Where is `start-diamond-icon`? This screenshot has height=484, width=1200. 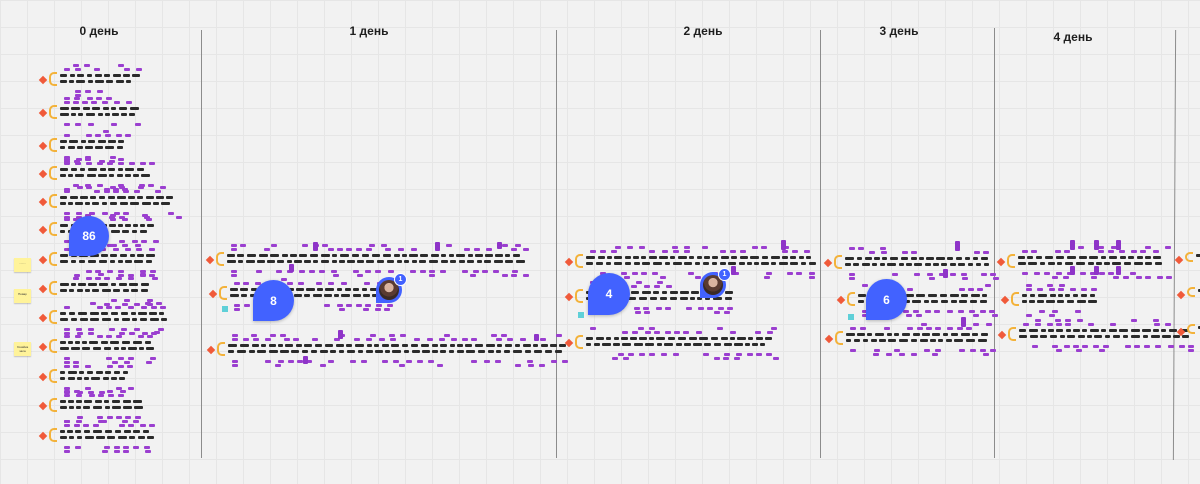 start-diamond-icon is located at coordinates (43, 113).